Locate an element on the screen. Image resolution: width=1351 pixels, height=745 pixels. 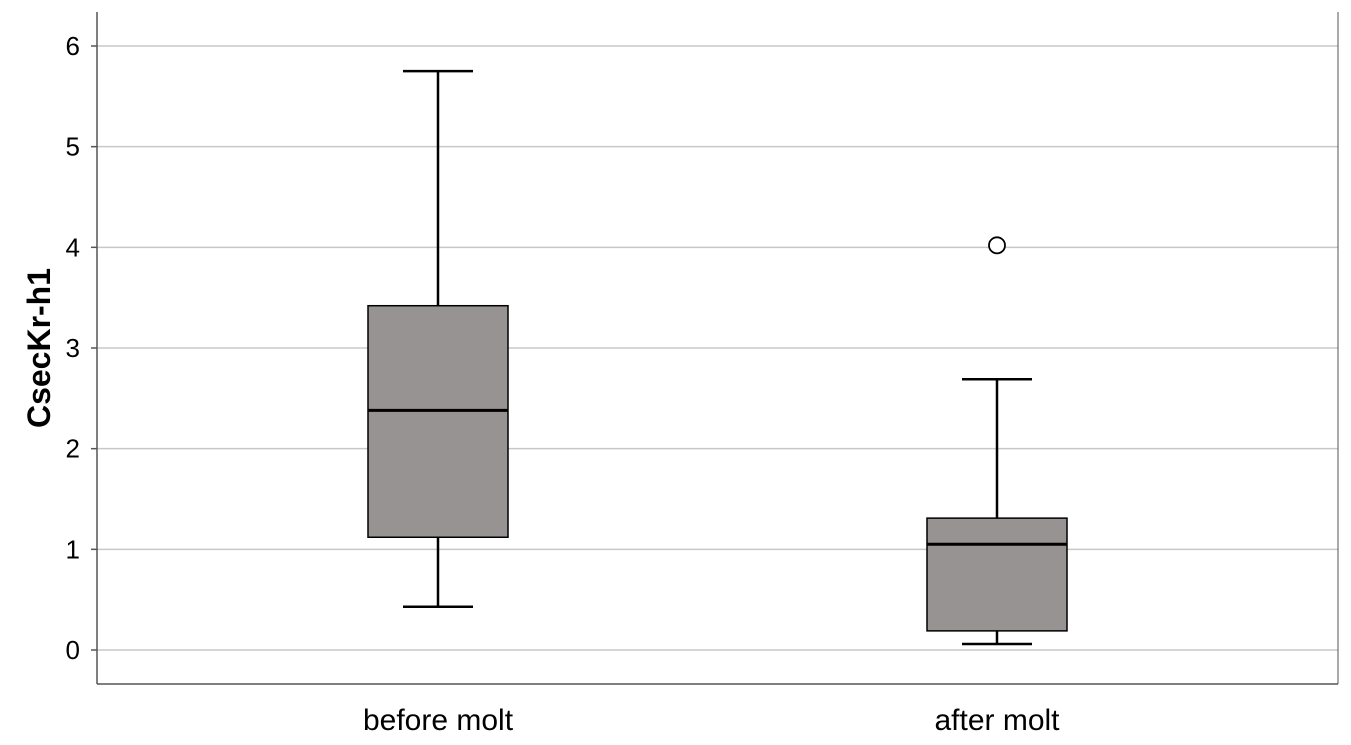
y-tick-label-3: 3 is located at coordinates (73, 348).